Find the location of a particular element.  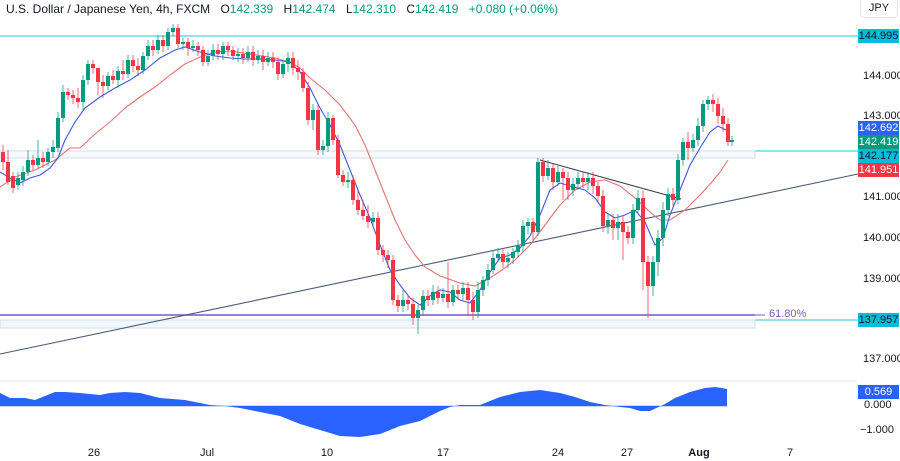

time-tick: Aug is located at coordinates (699, 453).